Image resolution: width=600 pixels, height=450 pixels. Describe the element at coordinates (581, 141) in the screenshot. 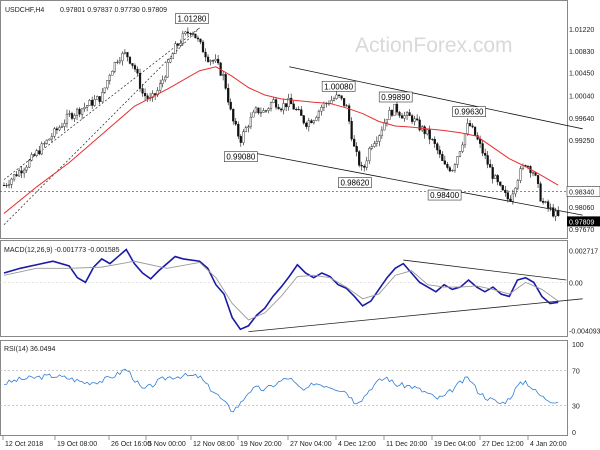

I see `price-tick-6: 0.99250` at that location.